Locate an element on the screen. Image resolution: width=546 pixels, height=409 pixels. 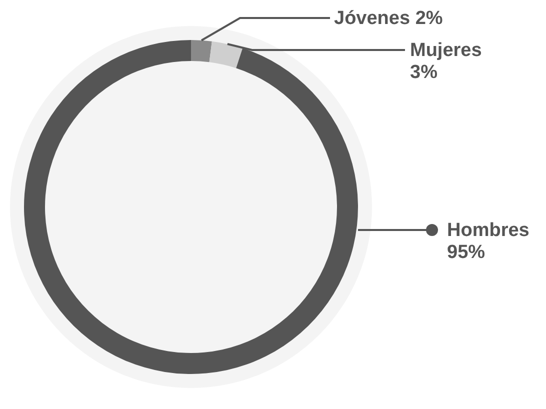
slice-label: Mujeres is located at coordinates (446, 50).